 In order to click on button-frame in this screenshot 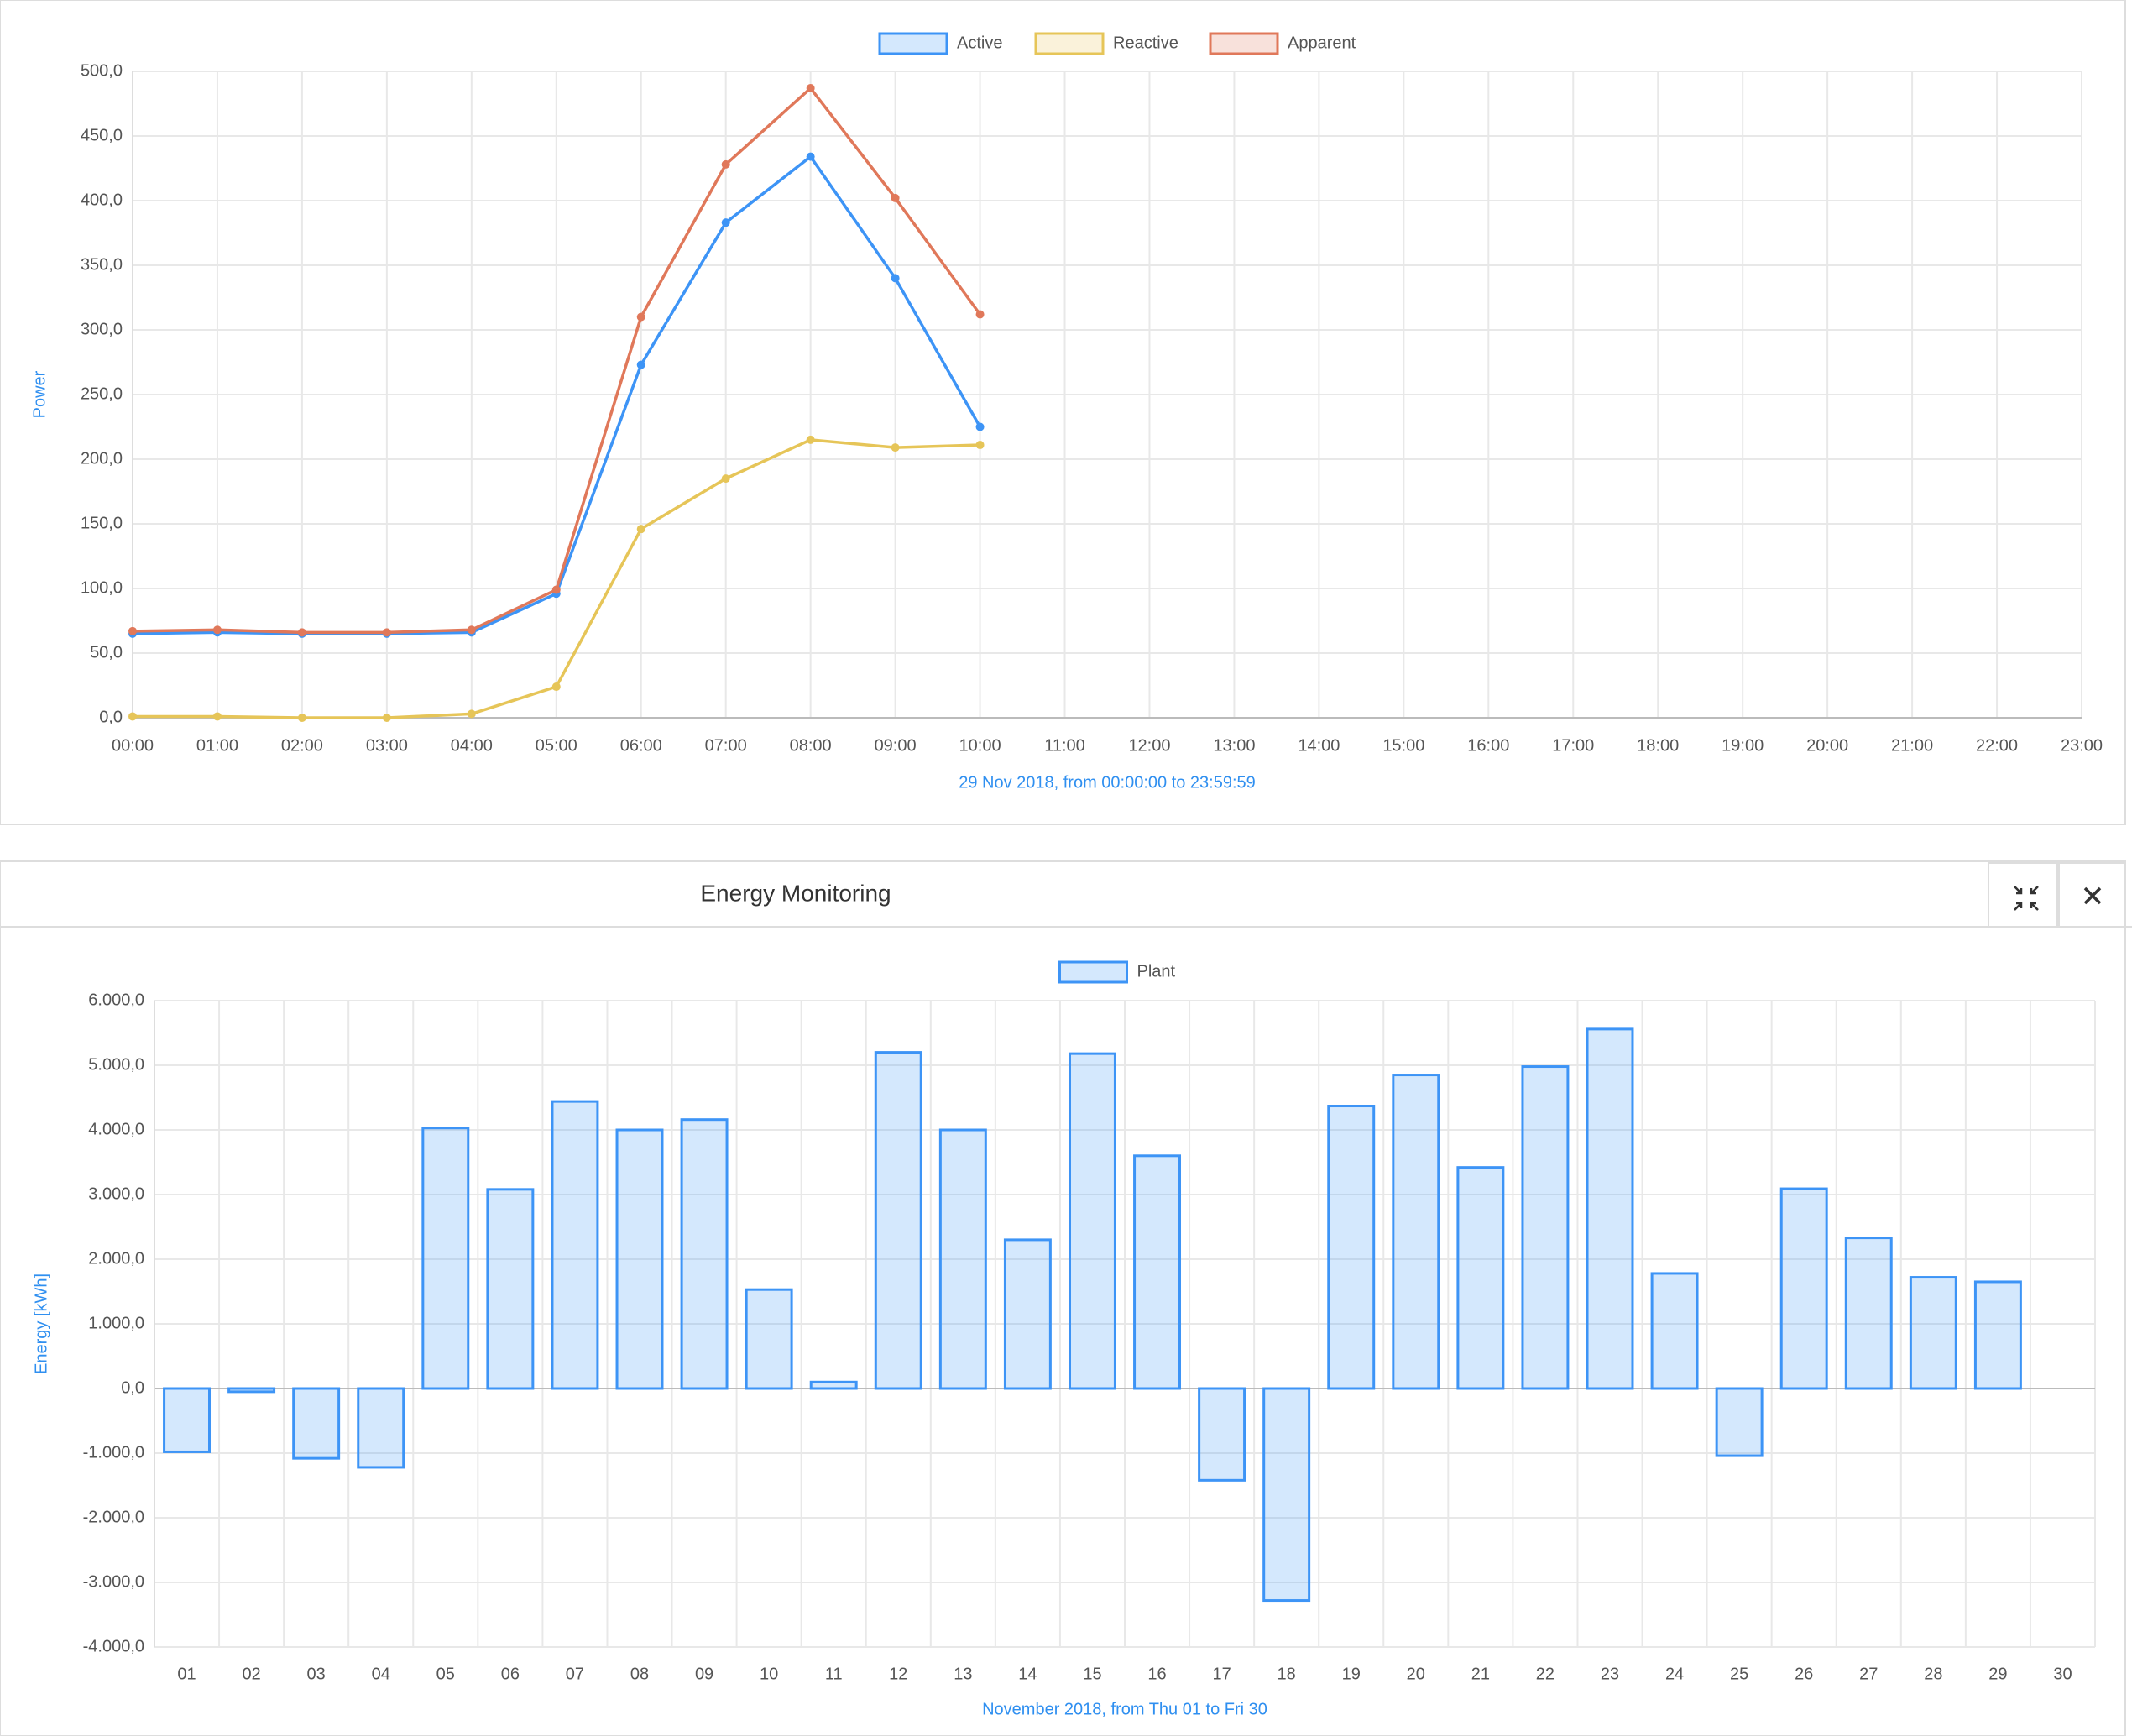, I will do `click(2023, 895)`.